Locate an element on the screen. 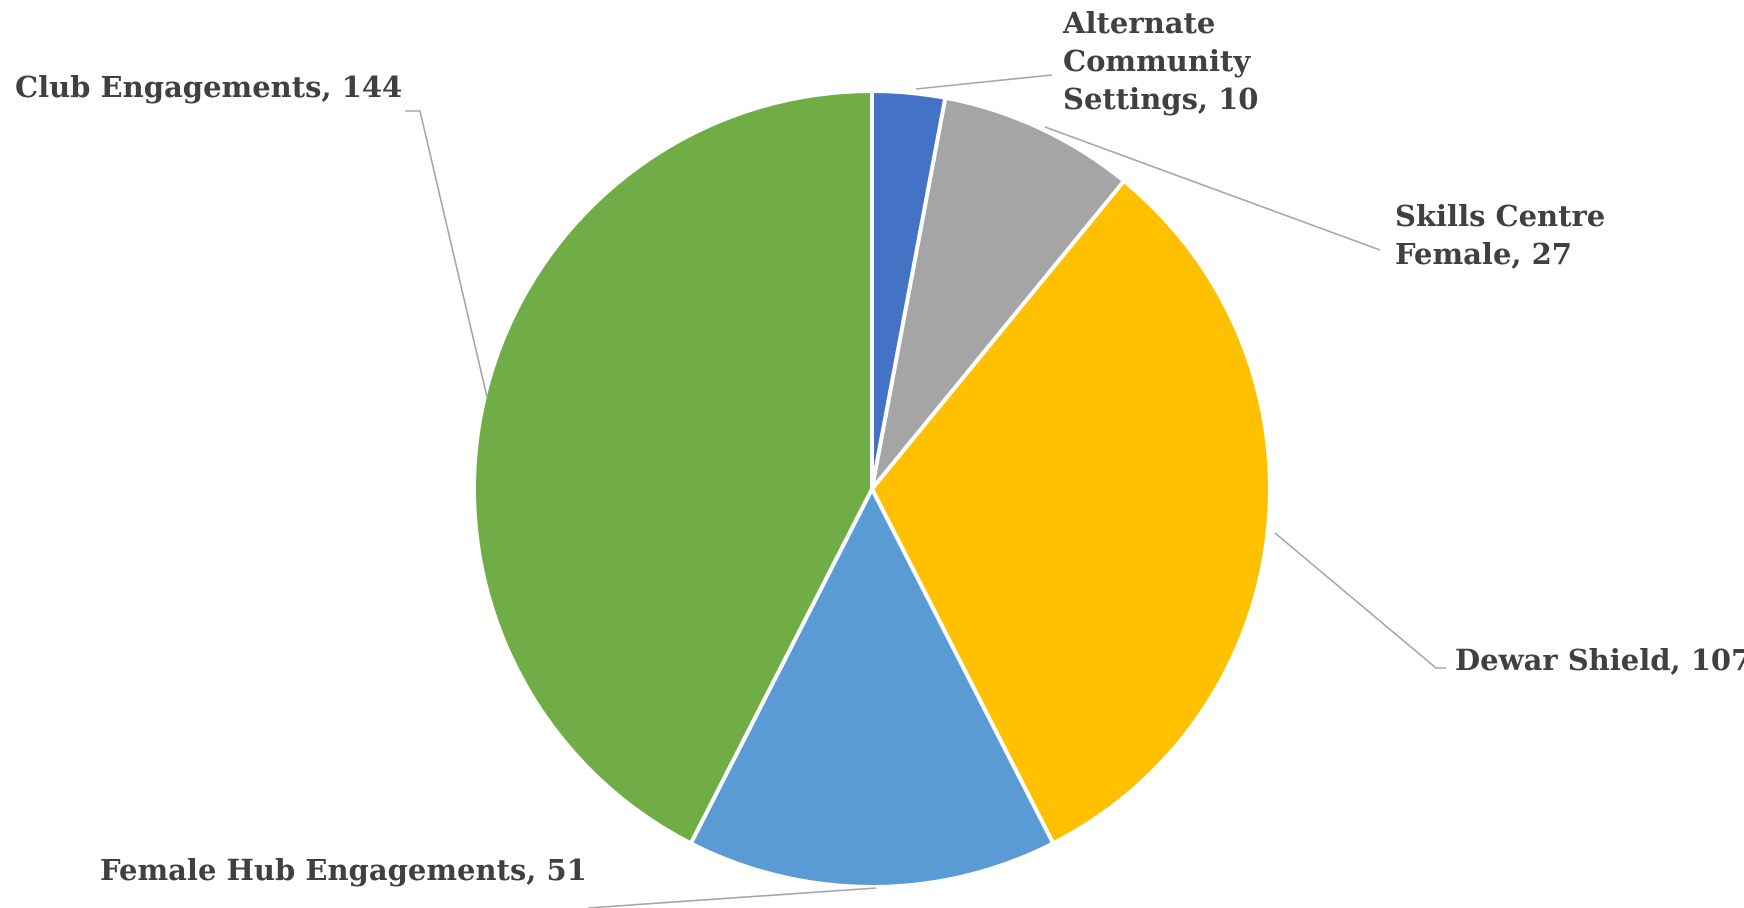 This screenshot has width=1744, height=908. data-label-line: Dewar Shield, 107 is located at coordinates (1599, 660).